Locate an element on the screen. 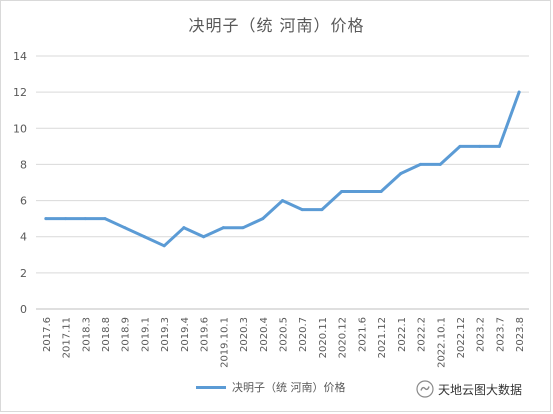  y-tick-label: 4 is located at coordinates (23, 237).